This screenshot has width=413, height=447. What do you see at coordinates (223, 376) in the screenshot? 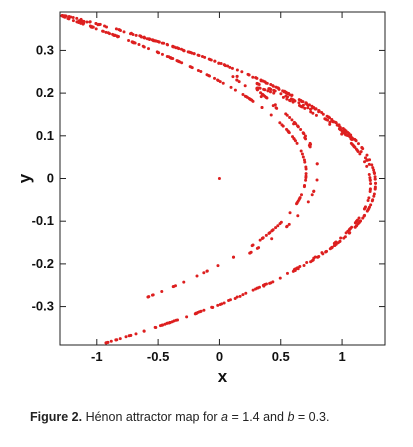
I see `x-axis-label: x` at bounding box center [223, 376].